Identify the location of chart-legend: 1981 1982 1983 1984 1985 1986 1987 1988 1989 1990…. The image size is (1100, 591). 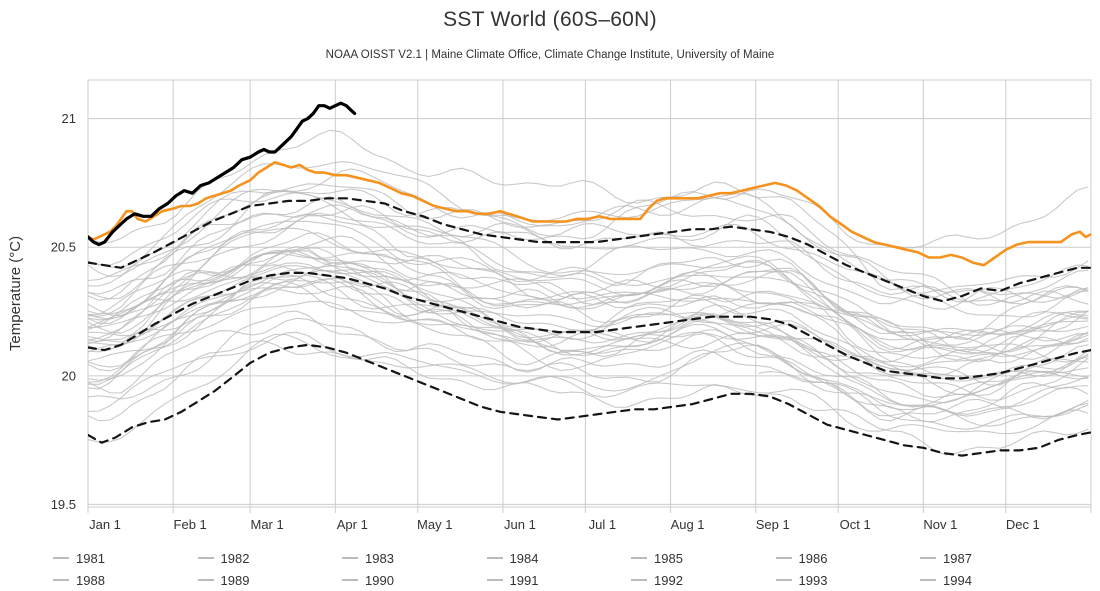
(558, 569).